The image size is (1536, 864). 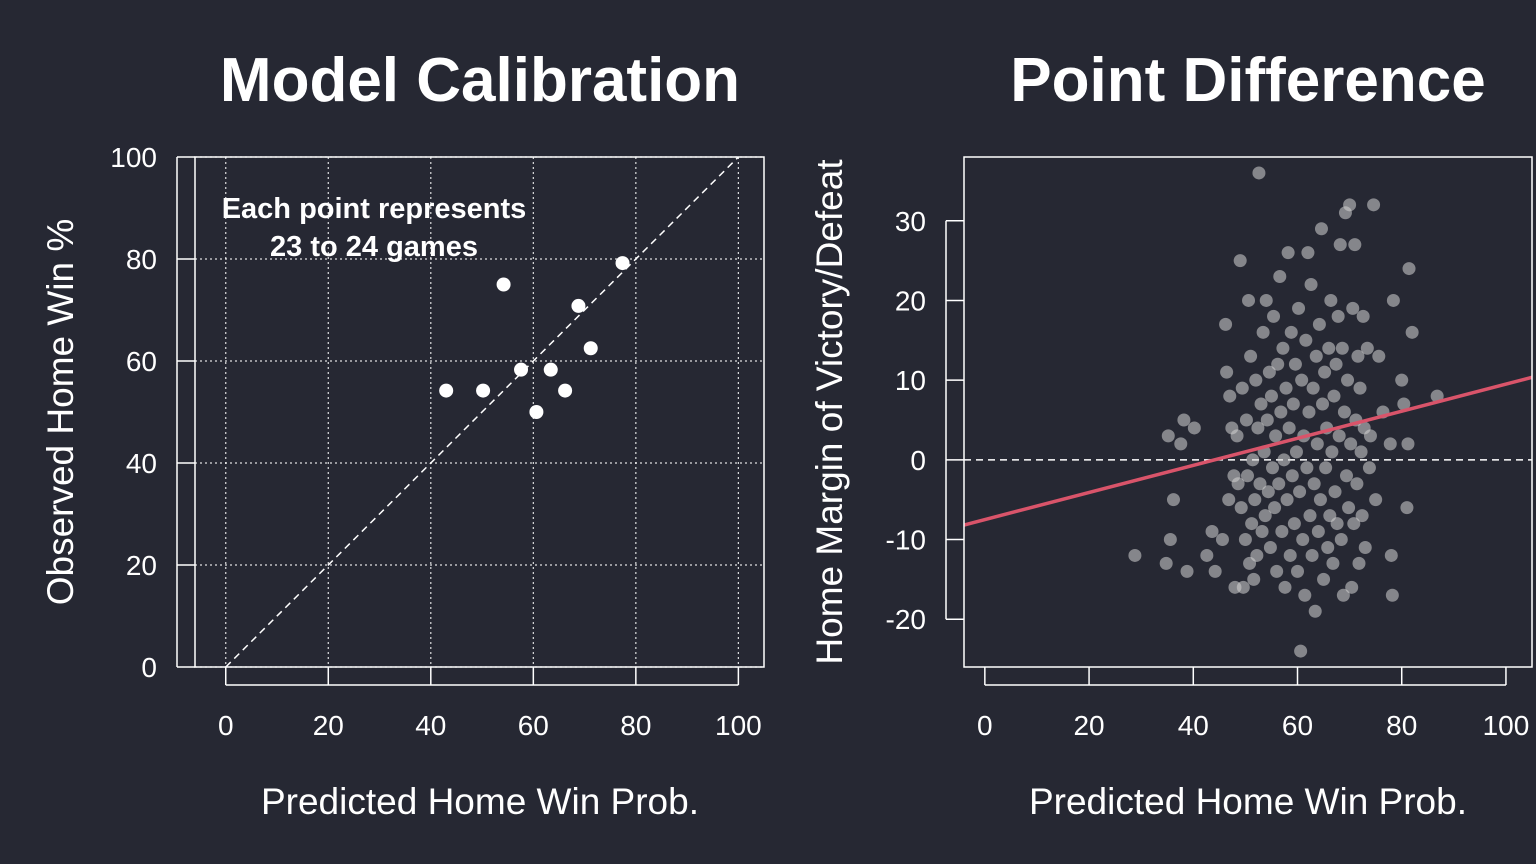 What do you see at coordinates (925, 420) in the screenshot?
I see `point-difference-y-axis: -20 -10 0 10 20 30` at bounding box center [925, 420].